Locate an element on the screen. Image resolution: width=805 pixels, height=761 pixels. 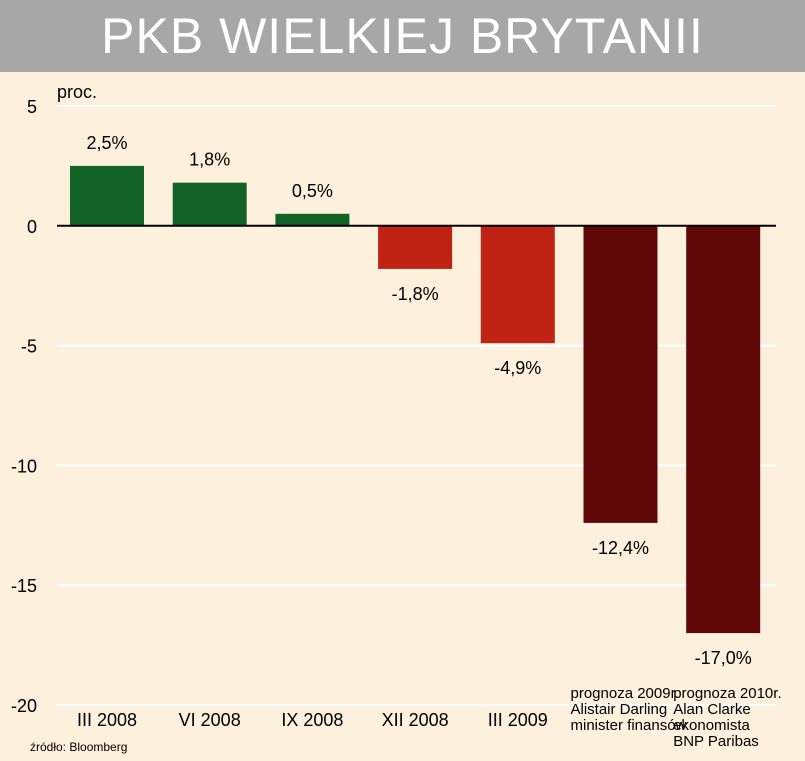
x-tick-label: III 2008 is located at coordinates (107, 720).